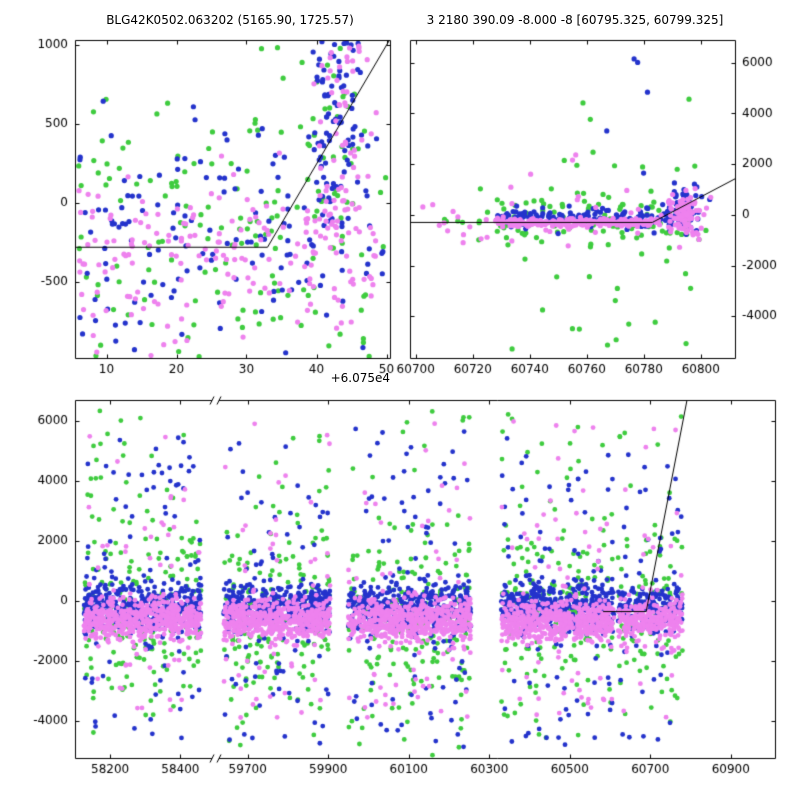  Describe the element at coordinates (230, 20) in the screenshot. I see `figure-title-left: BLG42K0502.063202 (5165.90, 1725.57)` at that location.